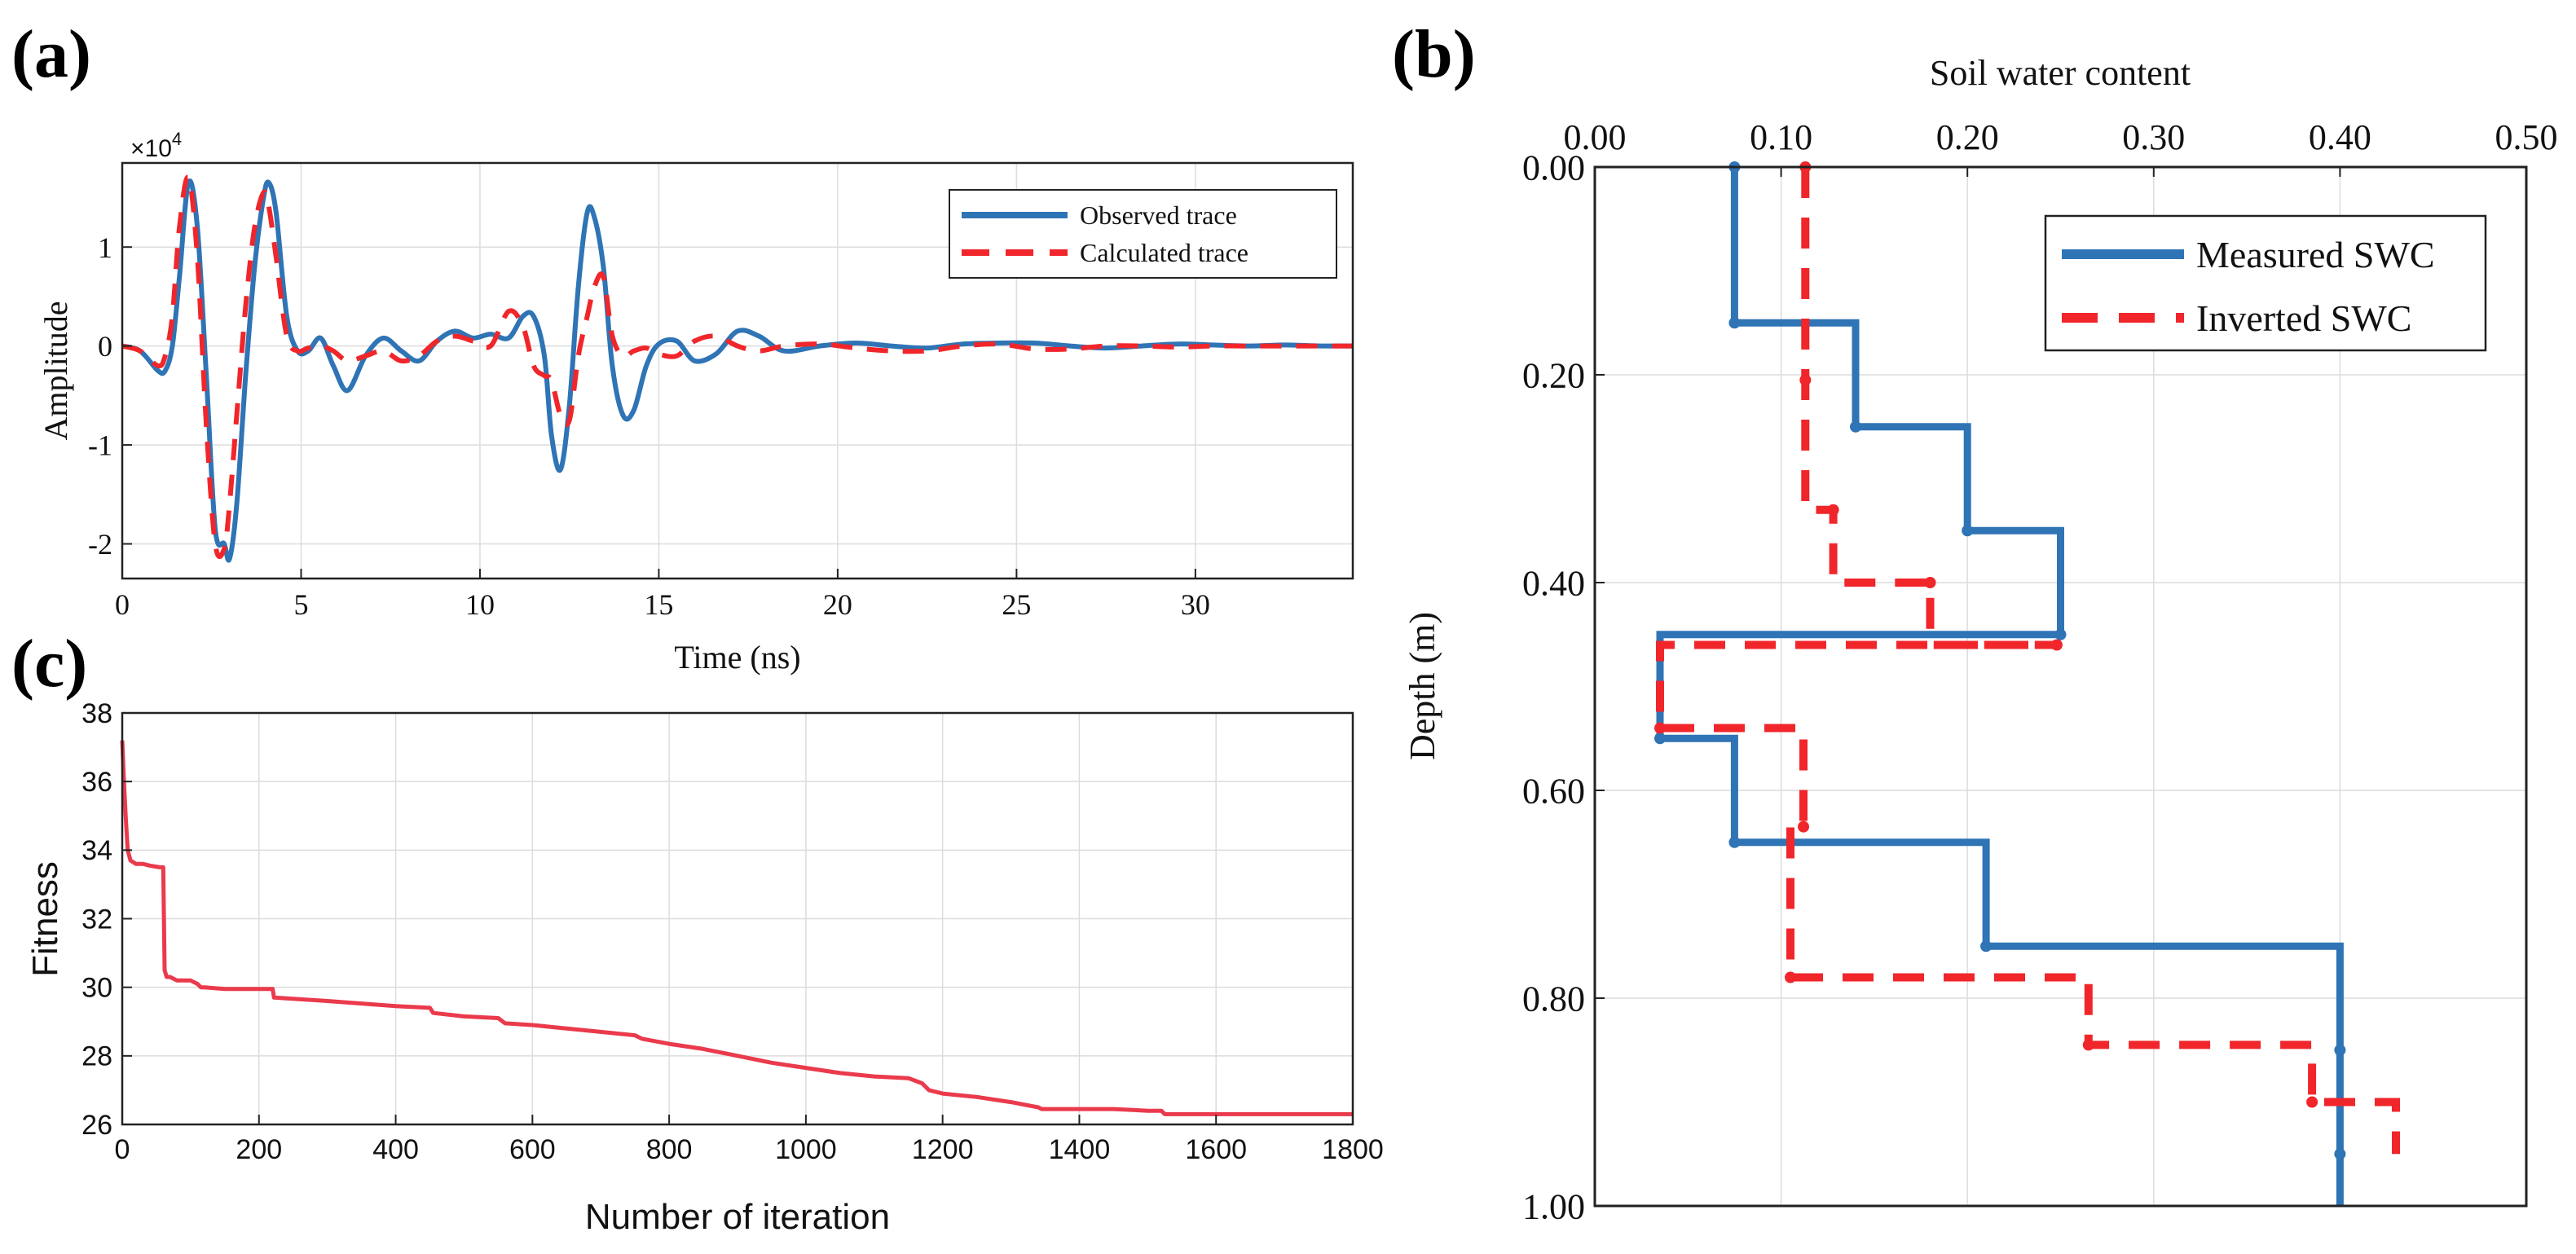  What do you see at coordinates (1017, 604) in the screenshot?
I see `a-xtick-label: 25` at bounding box center [1017, 604].